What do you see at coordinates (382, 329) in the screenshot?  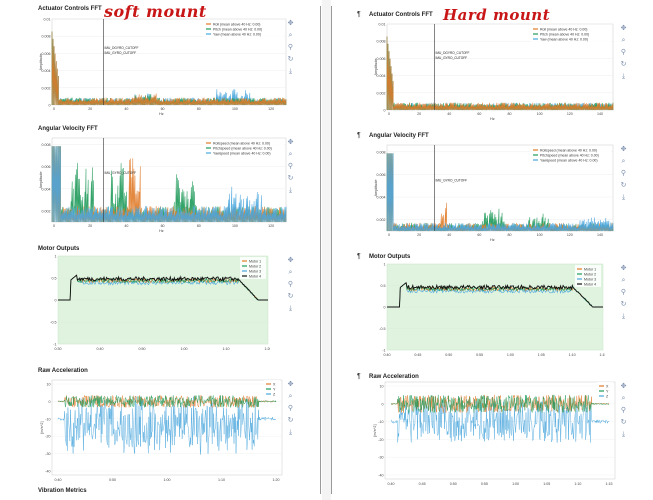 I see `y-tick-label: -0.5` at bounding box center [382, 329].